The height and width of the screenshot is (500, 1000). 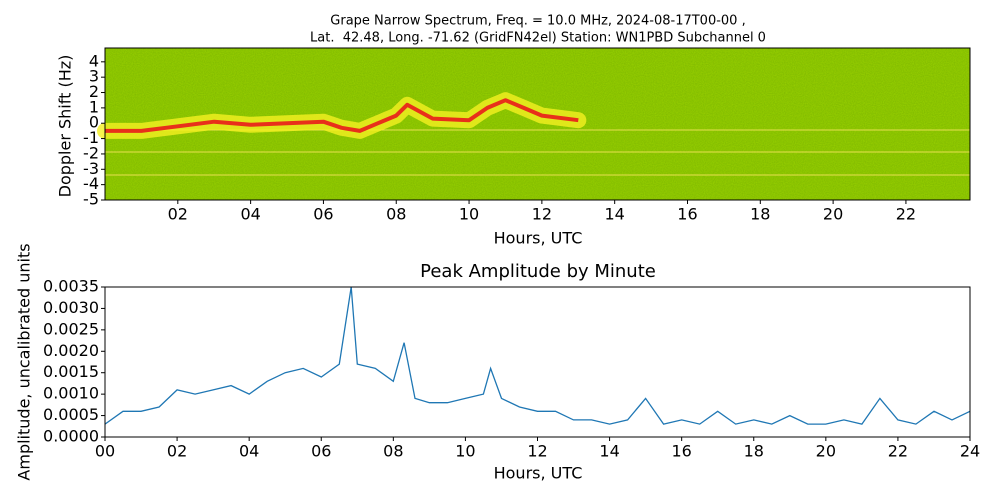 I want to click on y-tick-label: 3, so click(x=94, y=76).